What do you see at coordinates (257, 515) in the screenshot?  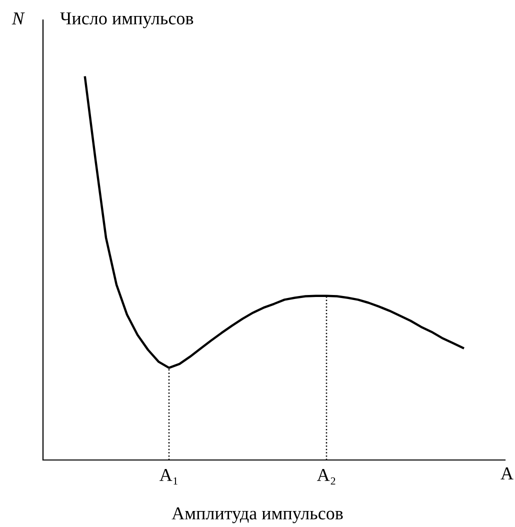 I see `x-axis-title: Амплитуда импульсов` at bounding box center [257, 515].